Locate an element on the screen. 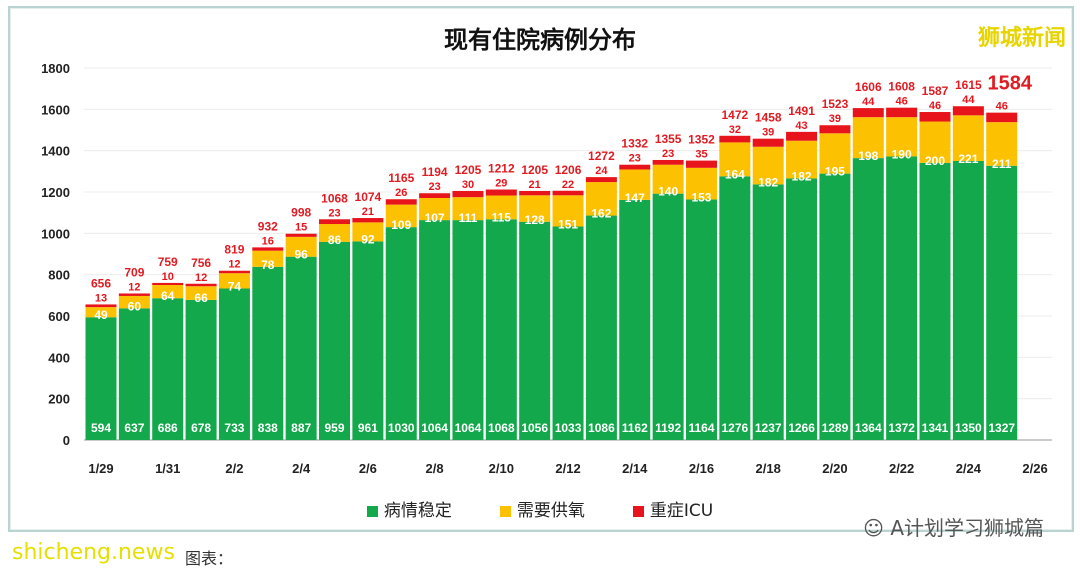 Image resolution: width=1080 pixels, height=573 pixels. total-label: 1606 is located at coordinates (868, 87).